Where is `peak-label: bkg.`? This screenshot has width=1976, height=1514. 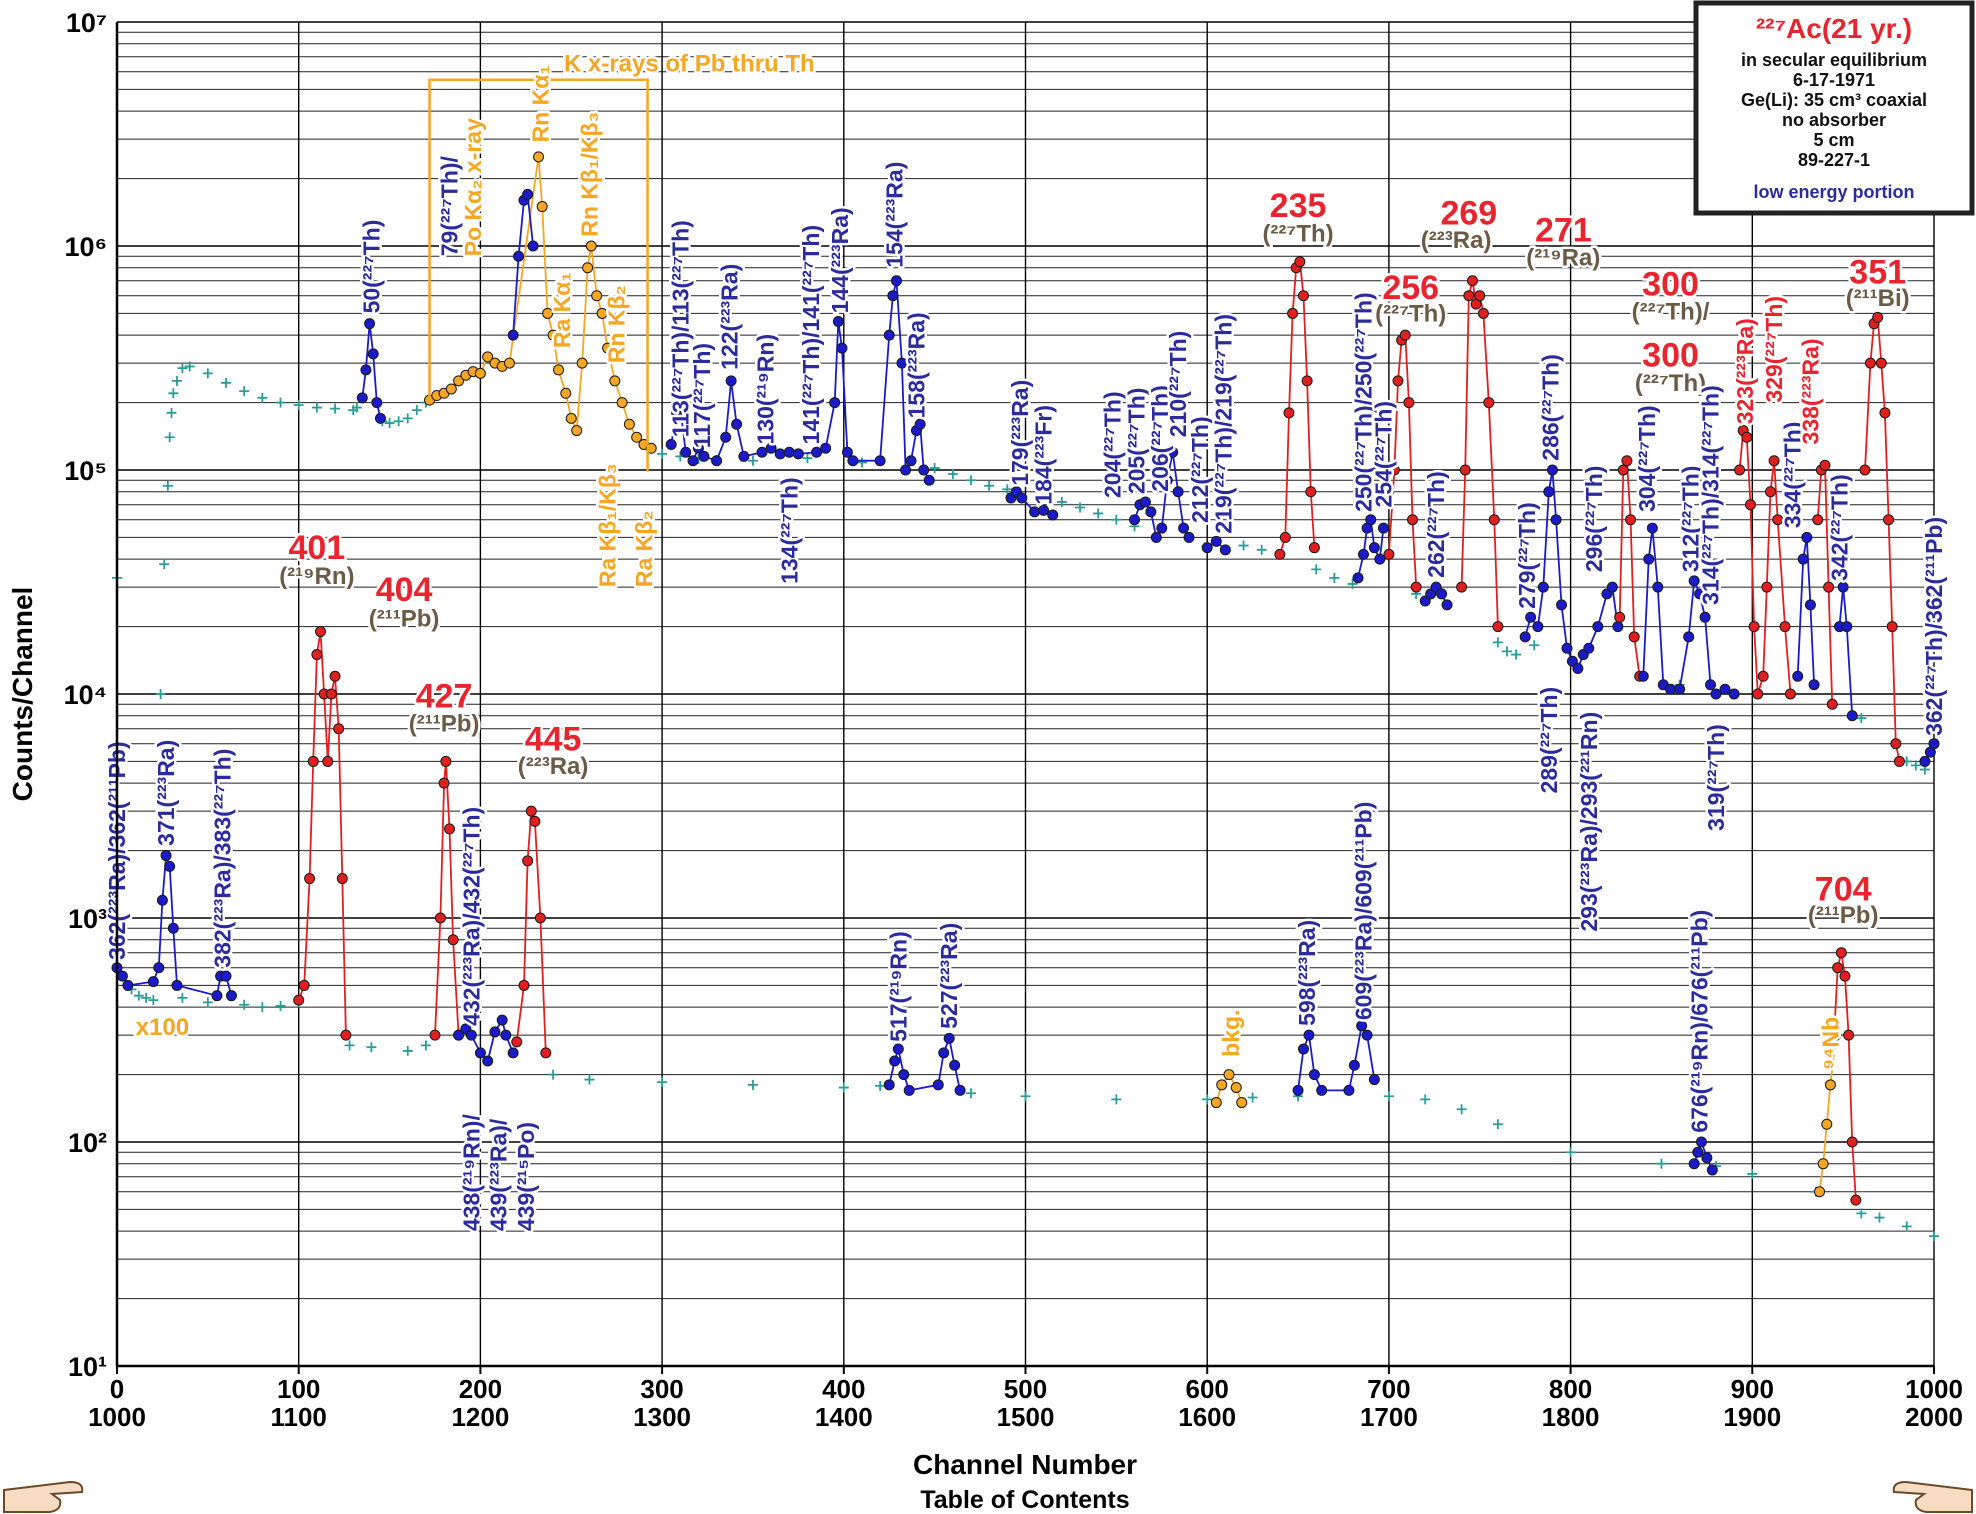
peak-label: bkg. is located at coordinates (1231, 1033).